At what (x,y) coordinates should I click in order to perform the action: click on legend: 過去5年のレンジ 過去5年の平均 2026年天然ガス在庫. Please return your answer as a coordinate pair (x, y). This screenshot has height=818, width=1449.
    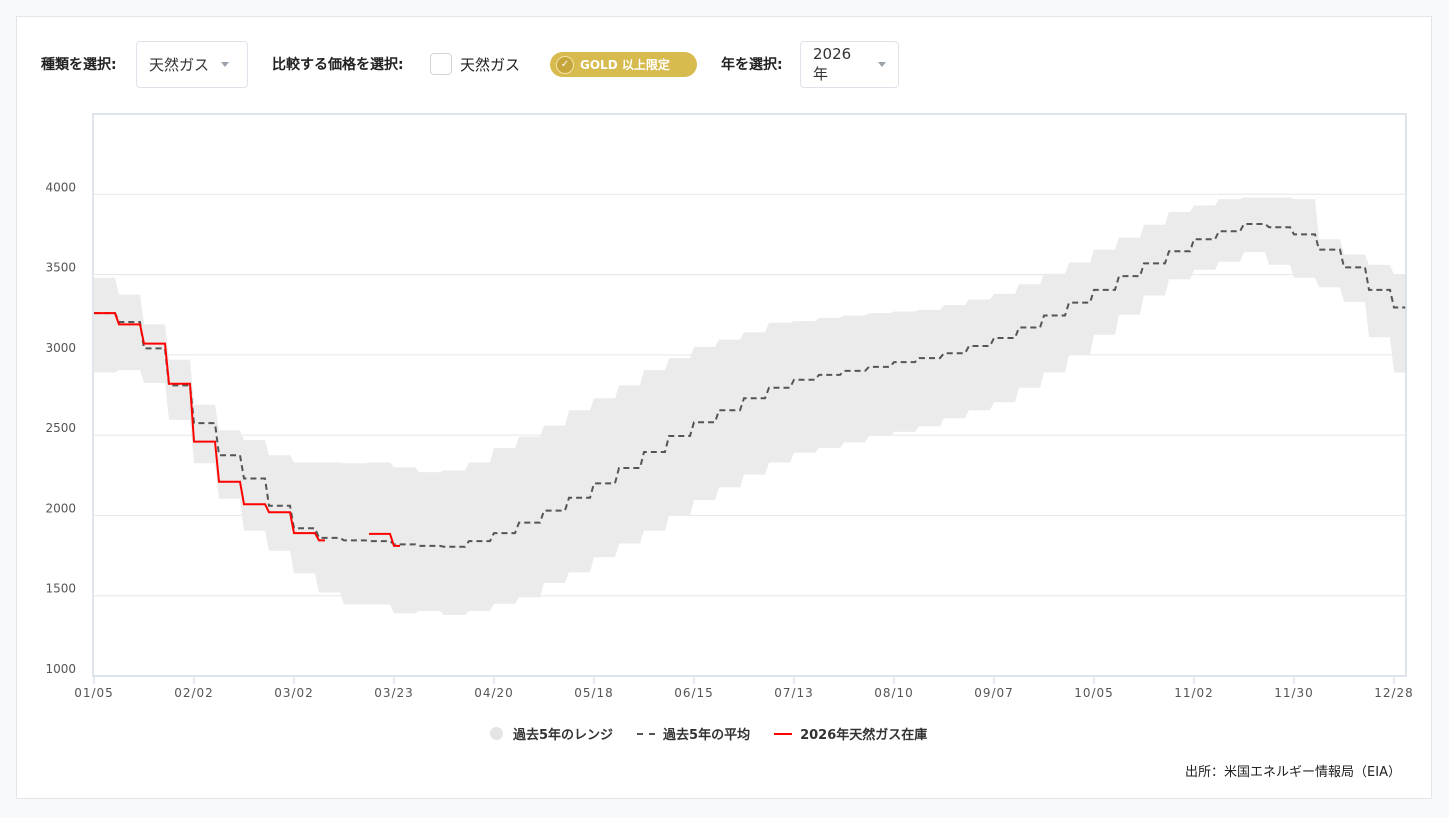
    Looking at the image, I should click on (720, 733).